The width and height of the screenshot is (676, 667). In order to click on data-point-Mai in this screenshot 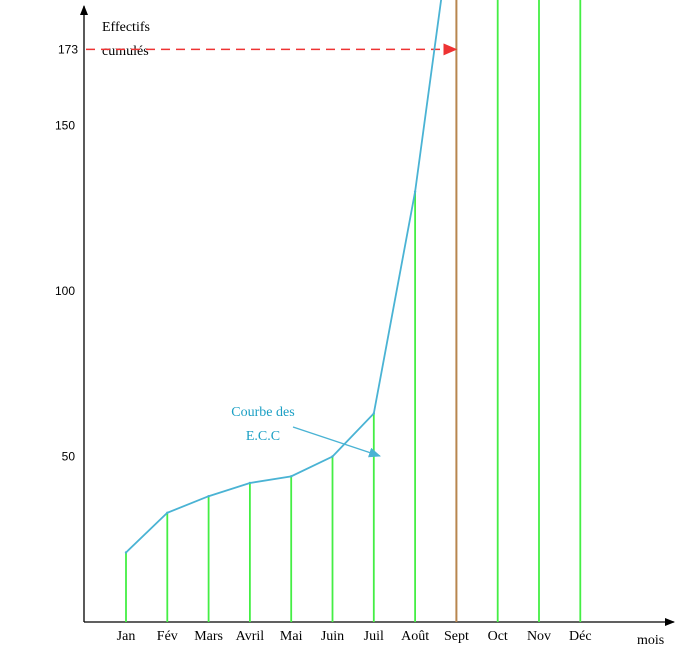, I will do `click(291, 476)`.